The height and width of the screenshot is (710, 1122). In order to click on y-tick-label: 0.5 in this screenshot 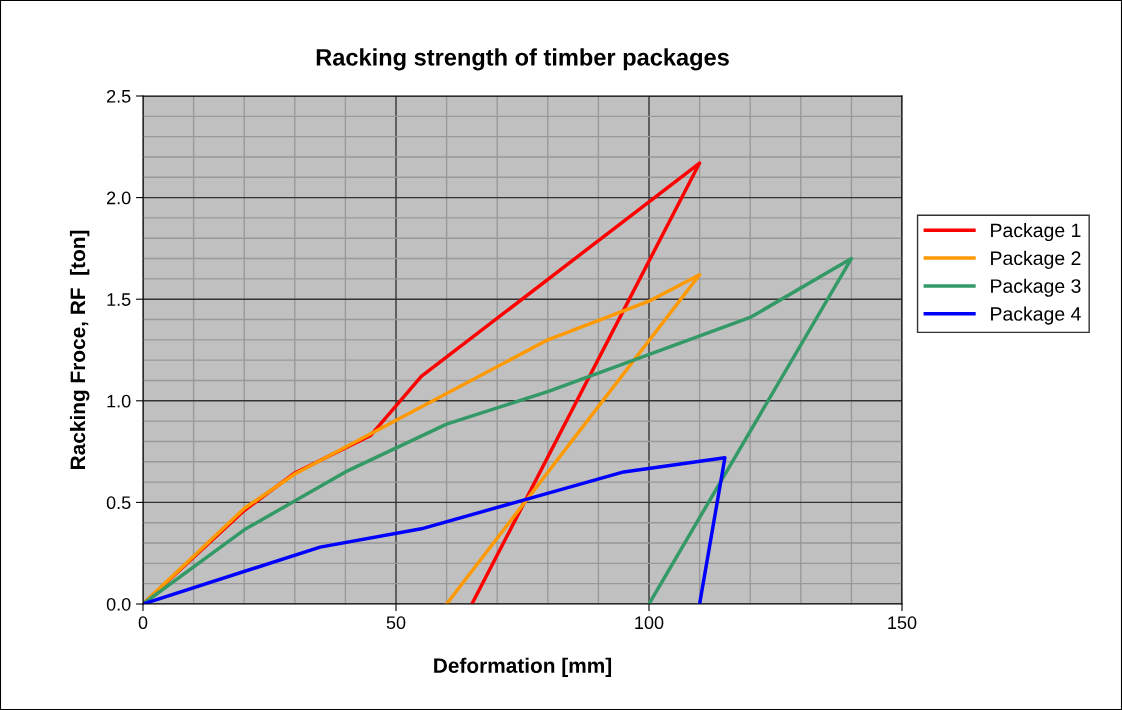, I will do `click(118, 503)`.